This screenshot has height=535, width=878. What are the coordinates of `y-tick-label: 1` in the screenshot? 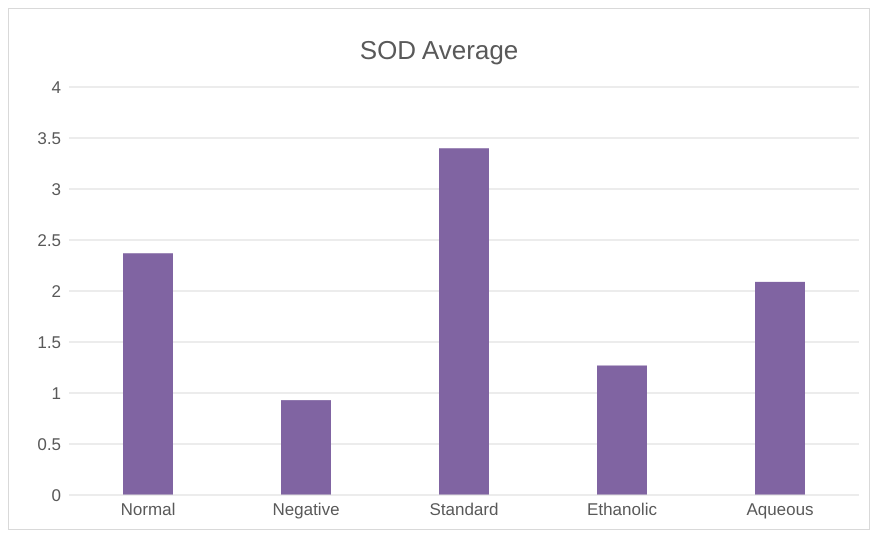 It's located at (56, 394).